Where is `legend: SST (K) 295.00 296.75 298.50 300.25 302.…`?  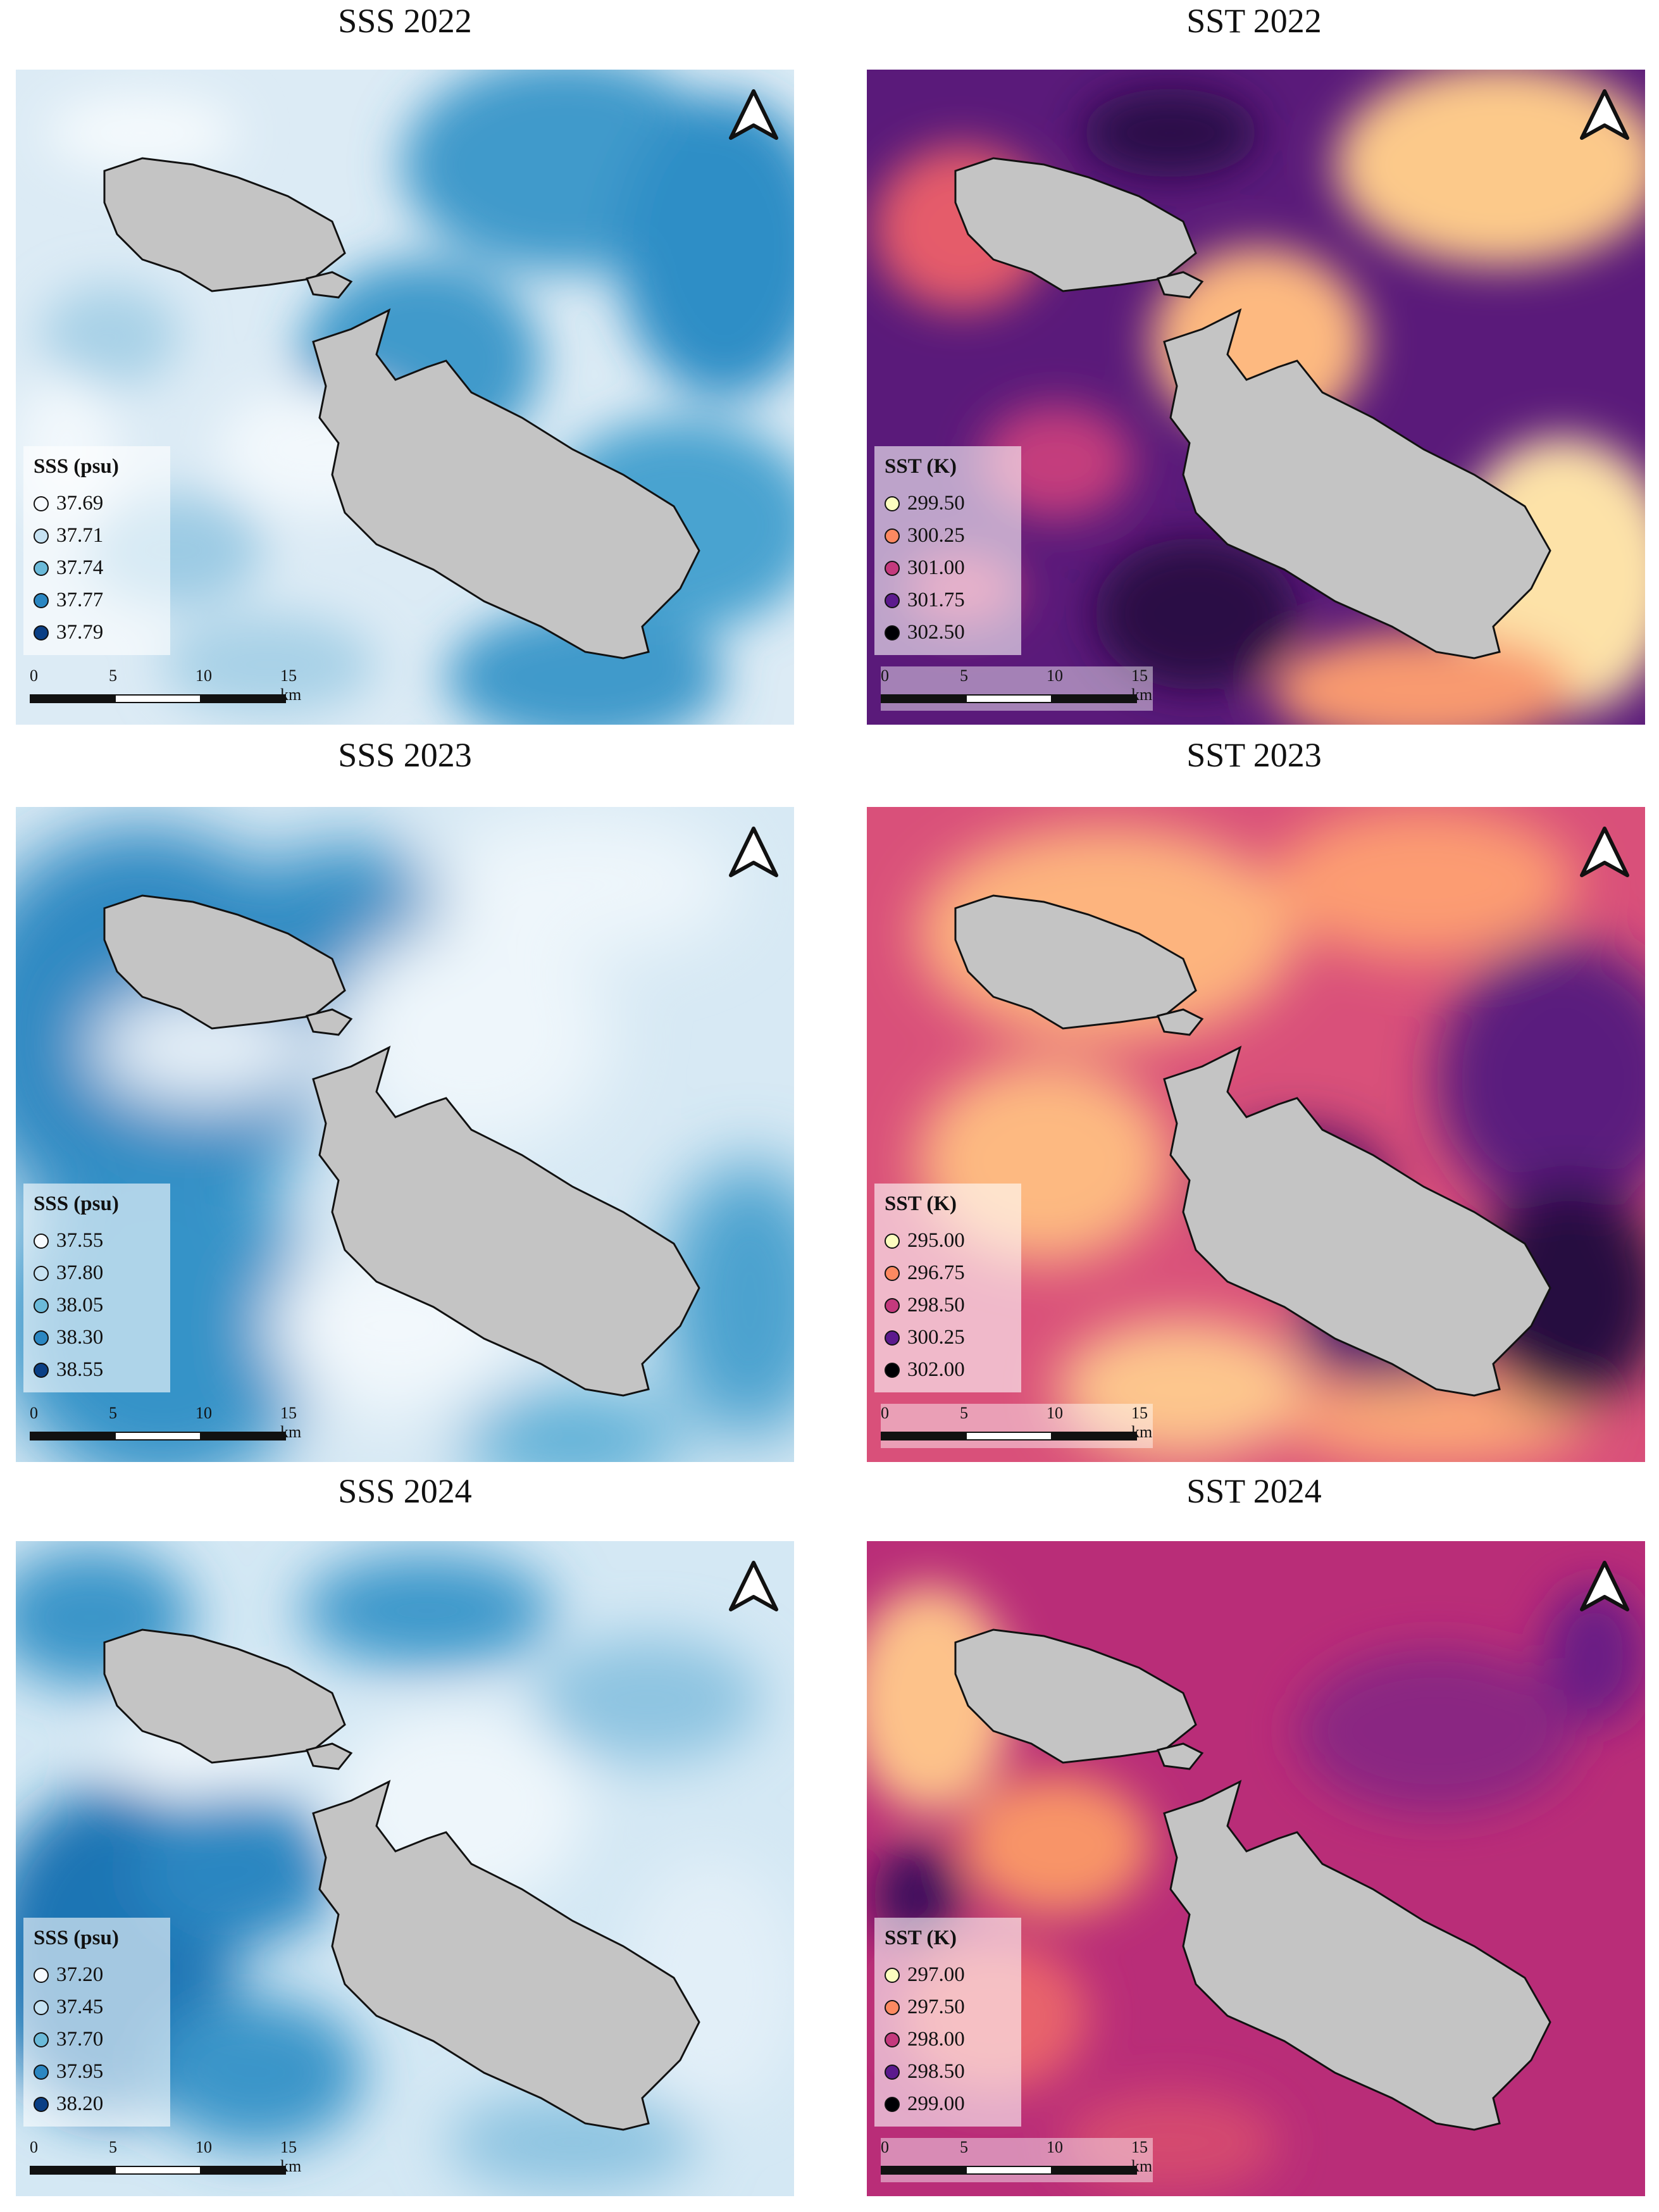
legend: SST (K) 295.00 296.75 298.50 300.25 302.… is located at coordinates (947, 1288).